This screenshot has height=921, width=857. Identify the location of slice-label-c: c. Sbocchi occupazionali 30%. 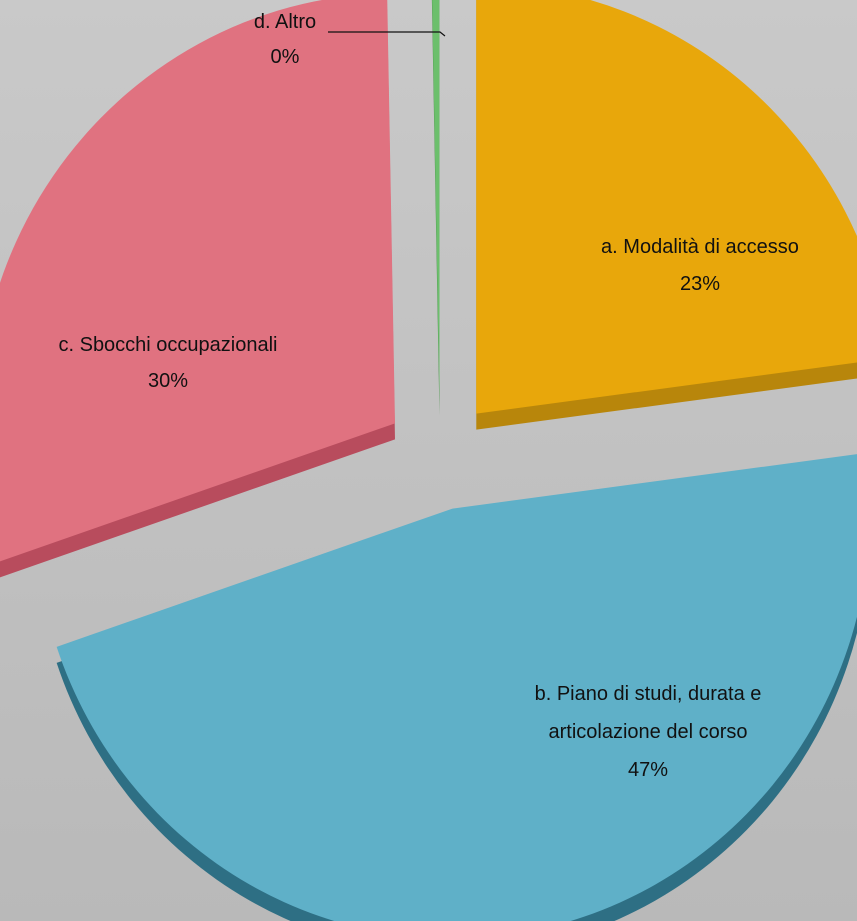
(167, 363).